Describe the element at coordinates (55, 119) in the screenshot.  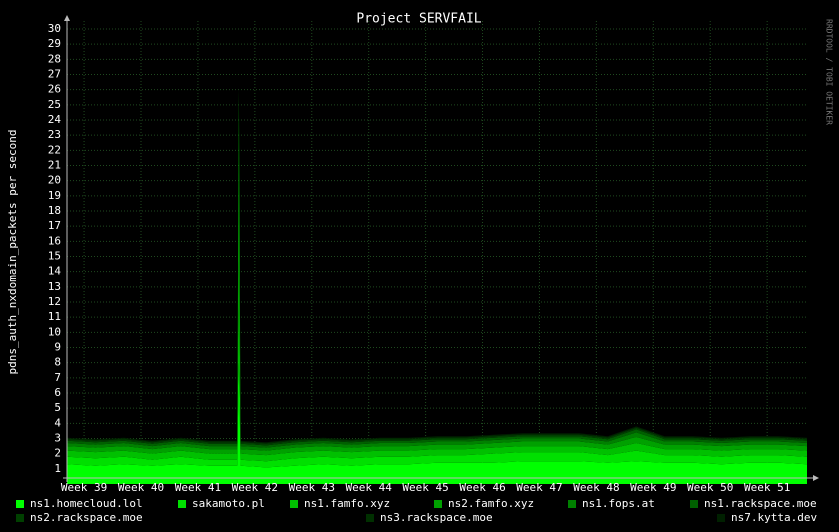
I see `y-tick-label: 24` at that location.